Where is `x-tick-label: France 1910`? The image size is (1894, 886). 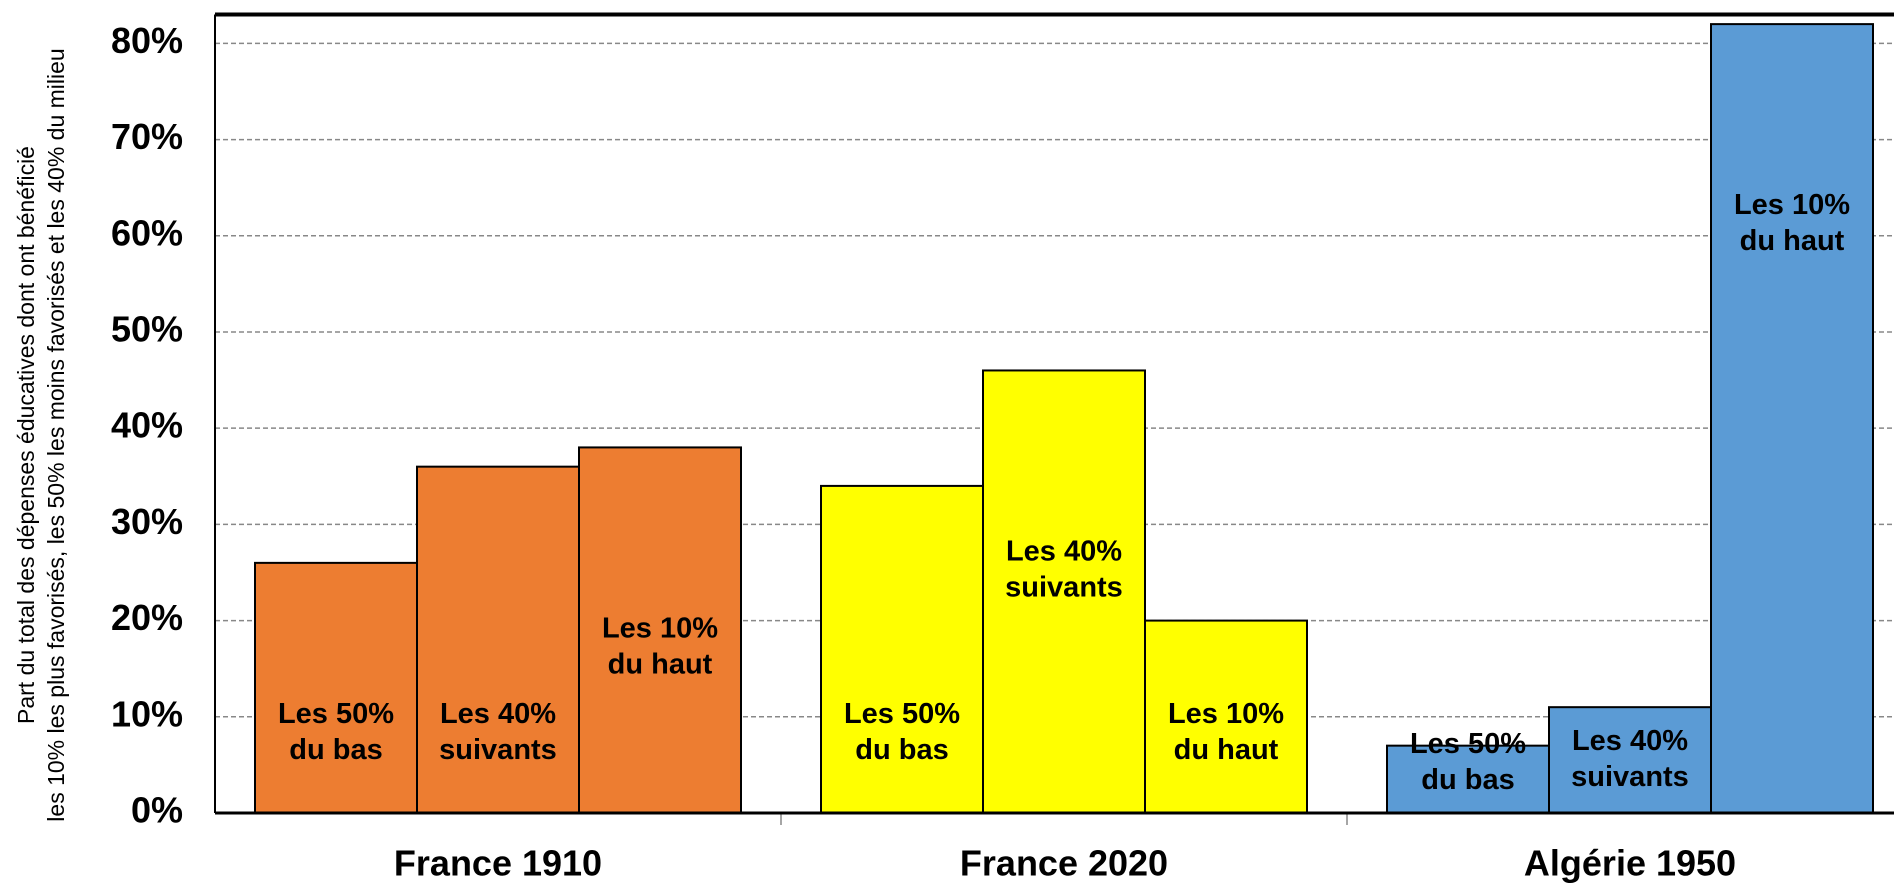 x-tick-label: France 1910 is located at coordinates (498, 863).